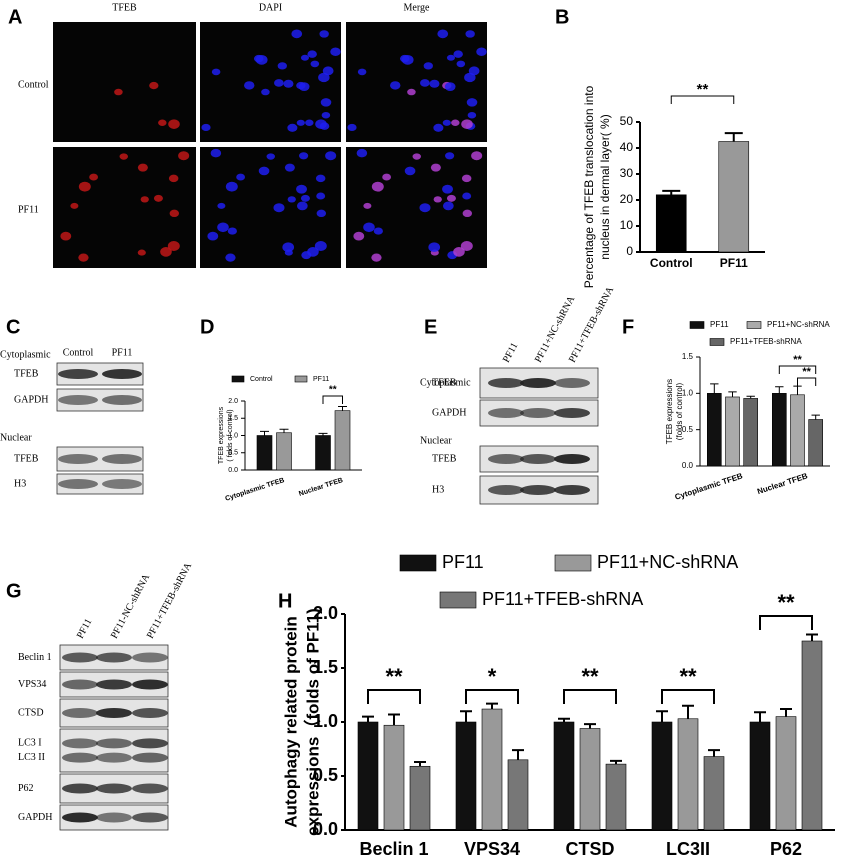 Image resolution: width=844 pixels, height=860 pixels. I want to click on y-tick-label: 0.5, so click(325, 775).